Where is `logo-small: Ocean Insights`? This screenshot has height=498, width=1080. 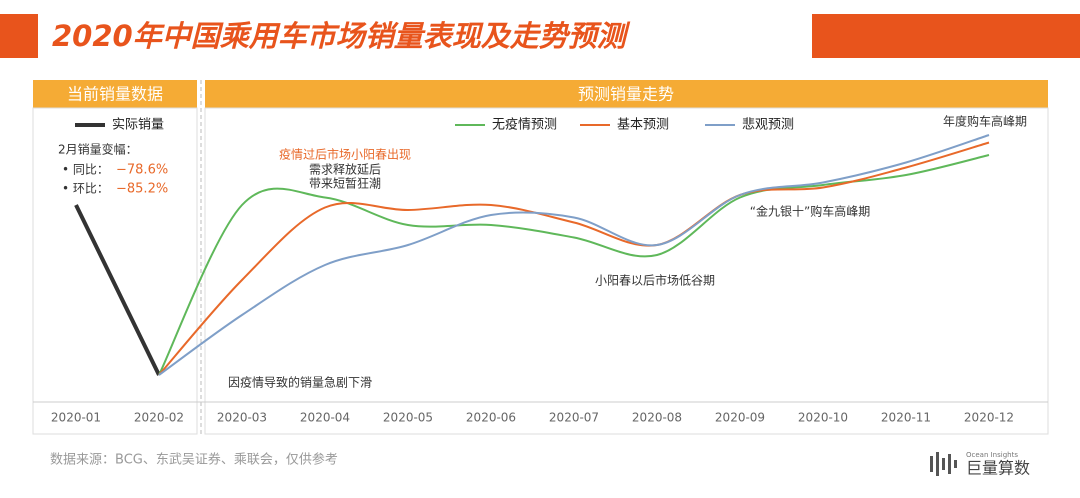
logo-small: Ocean Insights is located at coordinates (992, 455).